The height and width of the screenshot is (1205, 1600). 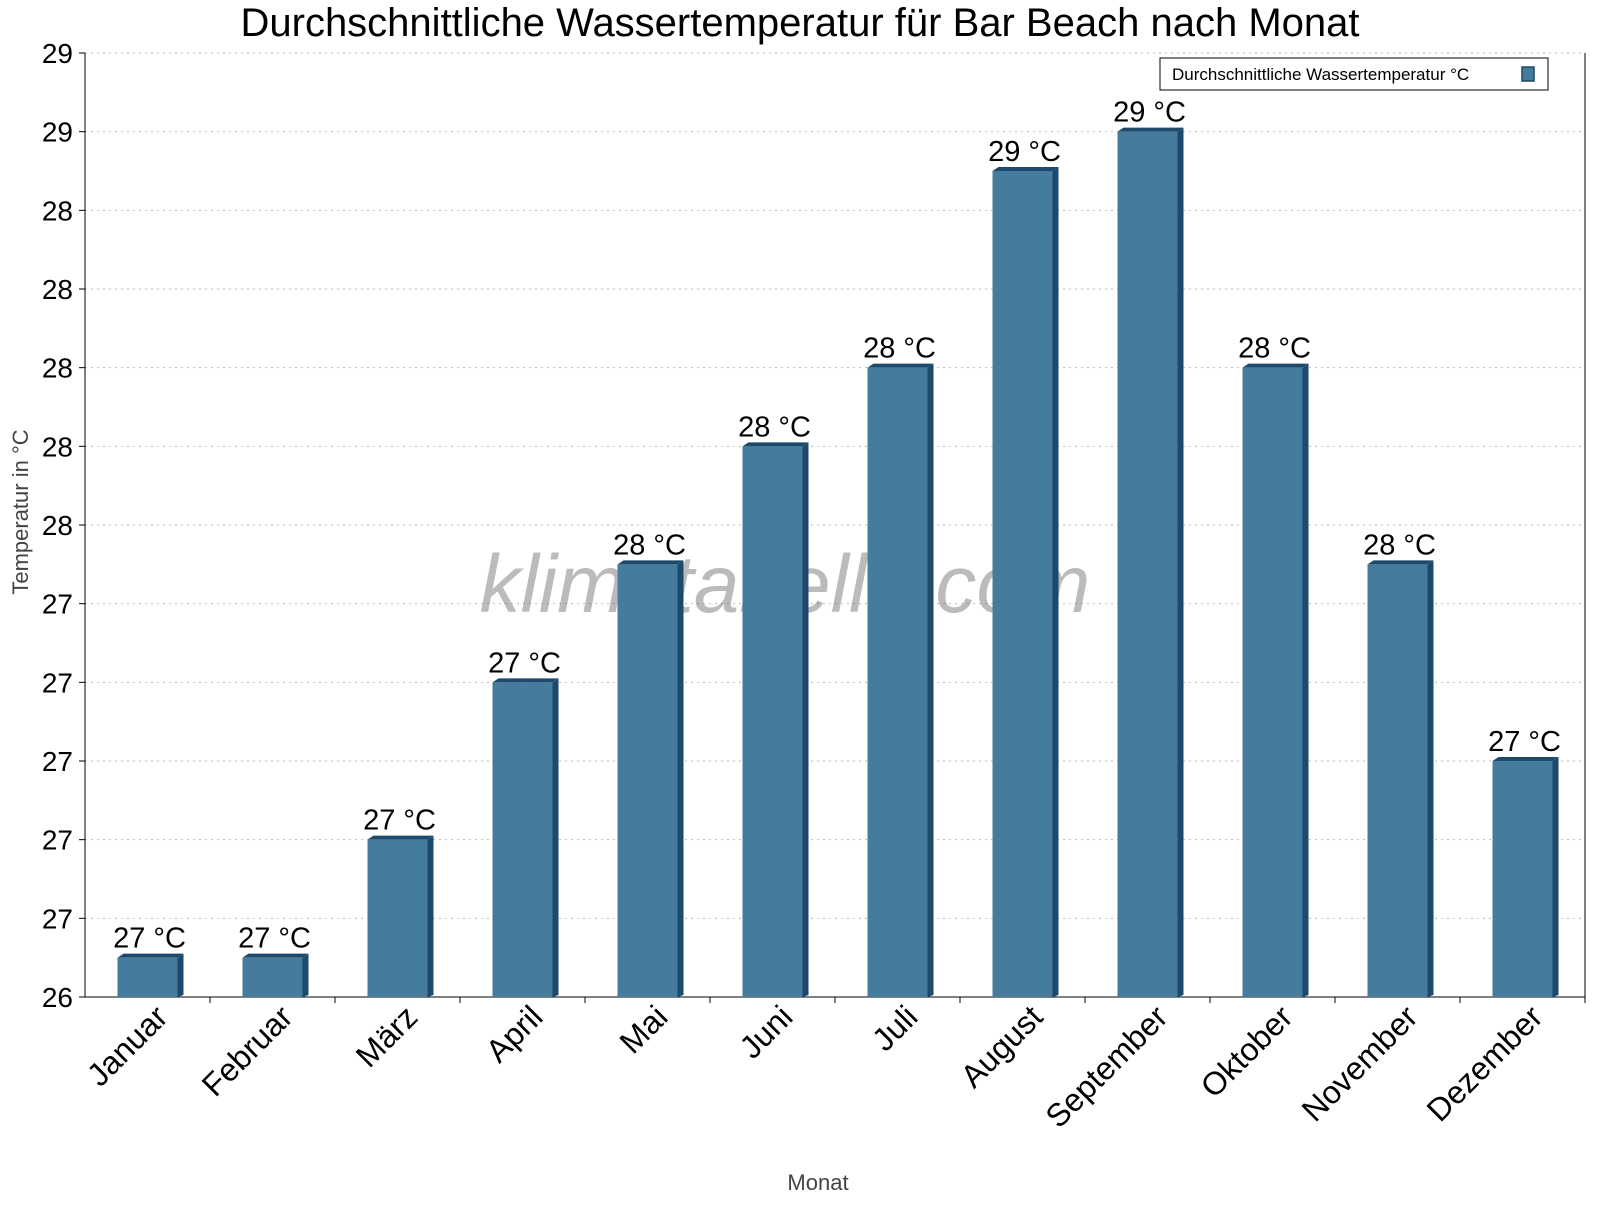 What do you see at coordinates (20, 511) in the screenshot?
I see `y-axis-label: Temperatur in °C` at bounding box center [20, 511].